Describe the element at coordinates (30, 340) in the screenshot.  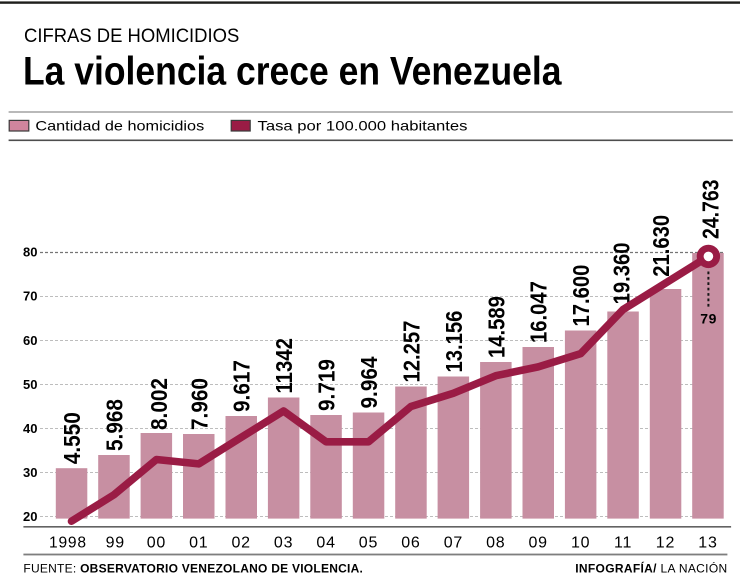
I see `svg-text: 60` at that location.